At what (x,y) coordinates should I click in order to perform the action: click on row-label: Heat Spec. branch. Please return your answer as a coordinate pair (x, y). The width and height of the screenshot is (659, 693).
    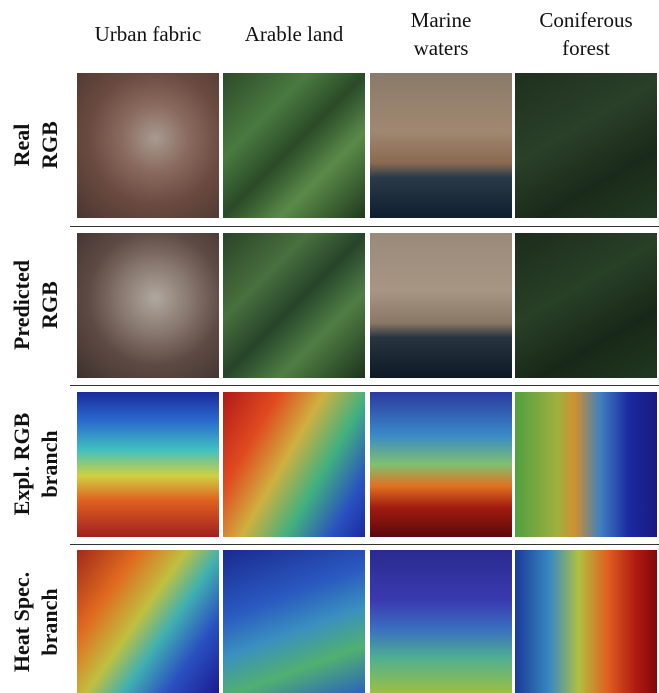
    Looking at the image, I should click on (43, 620).